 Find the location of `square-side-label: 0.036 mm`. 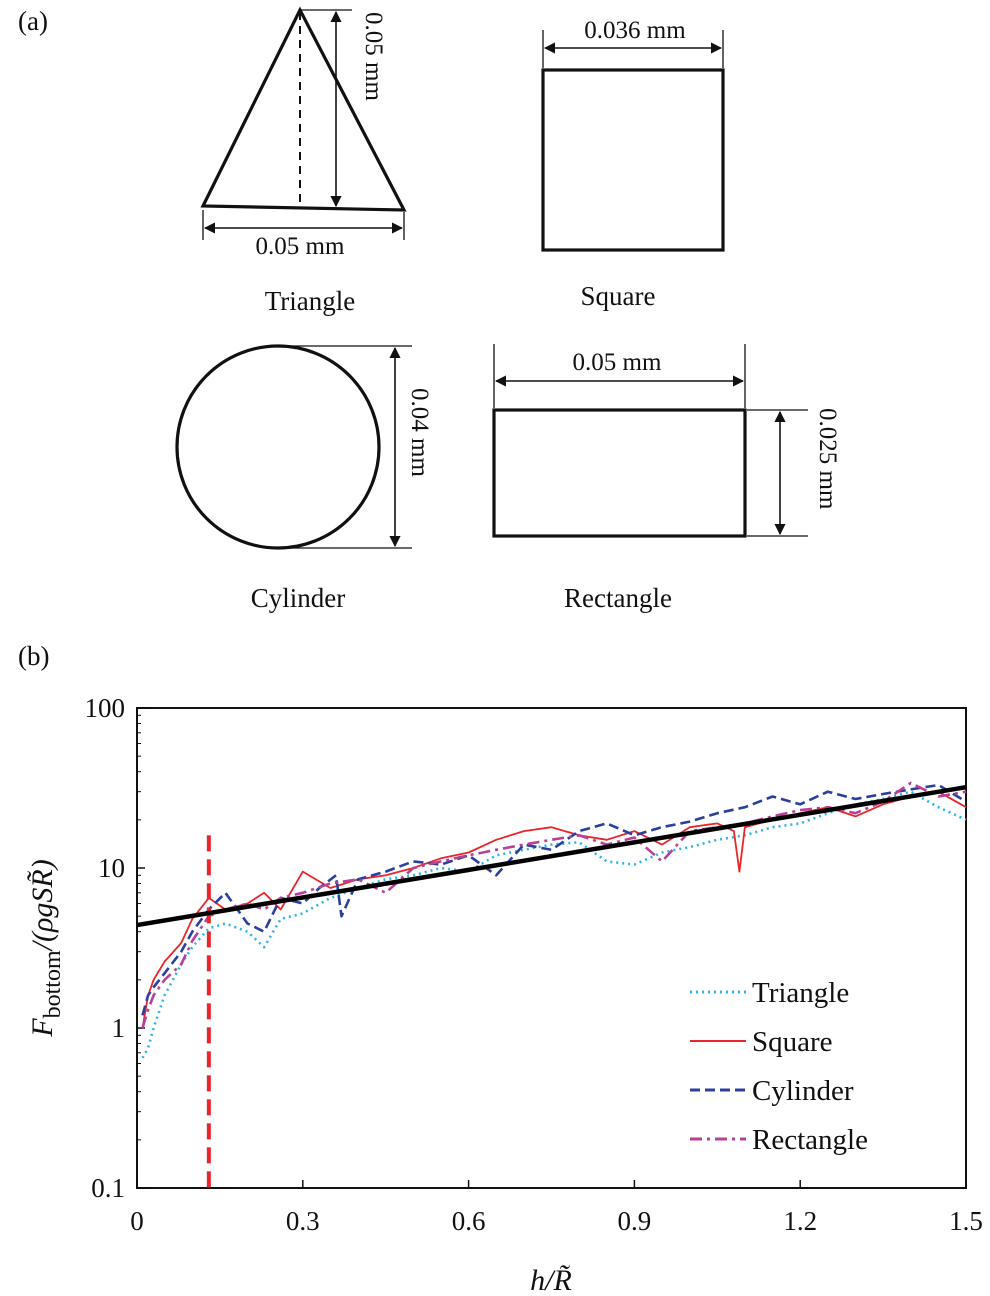

square-side-label: 0.036 mm is located at coordinates (635, 30).